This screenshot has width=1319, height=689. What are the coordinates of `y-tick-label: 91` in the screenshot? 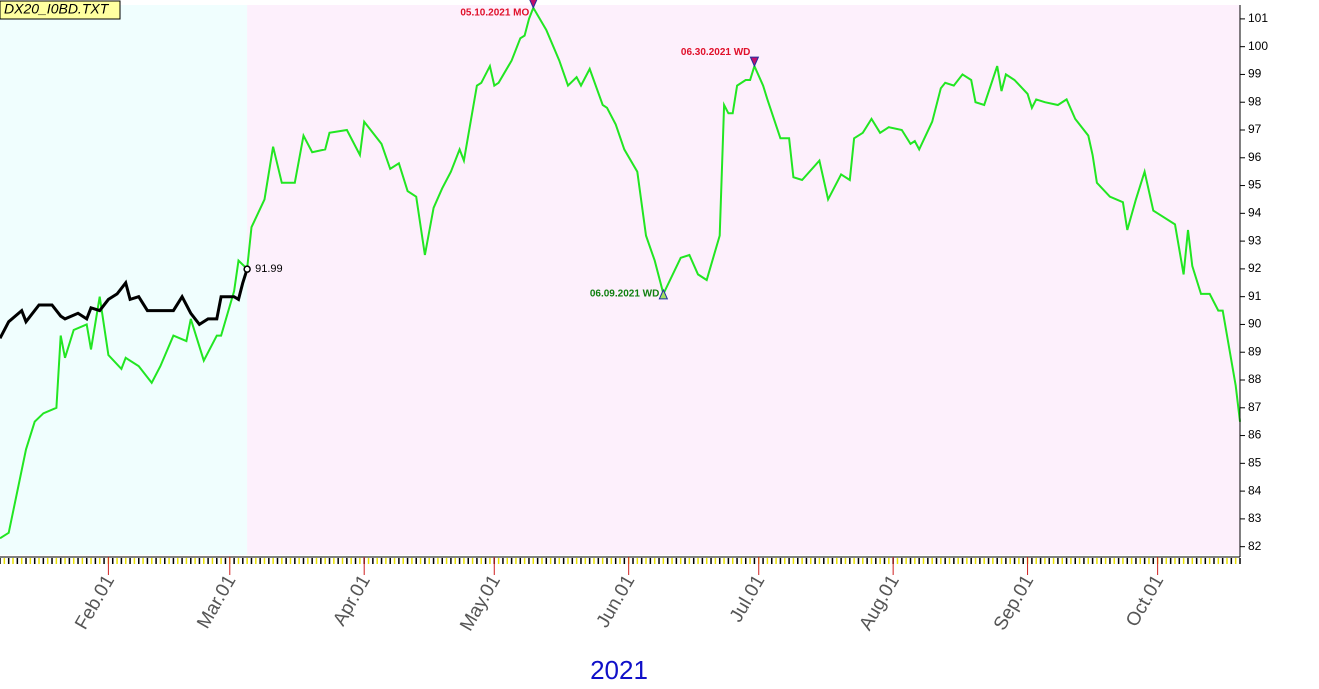 It's located at (1255, 296).